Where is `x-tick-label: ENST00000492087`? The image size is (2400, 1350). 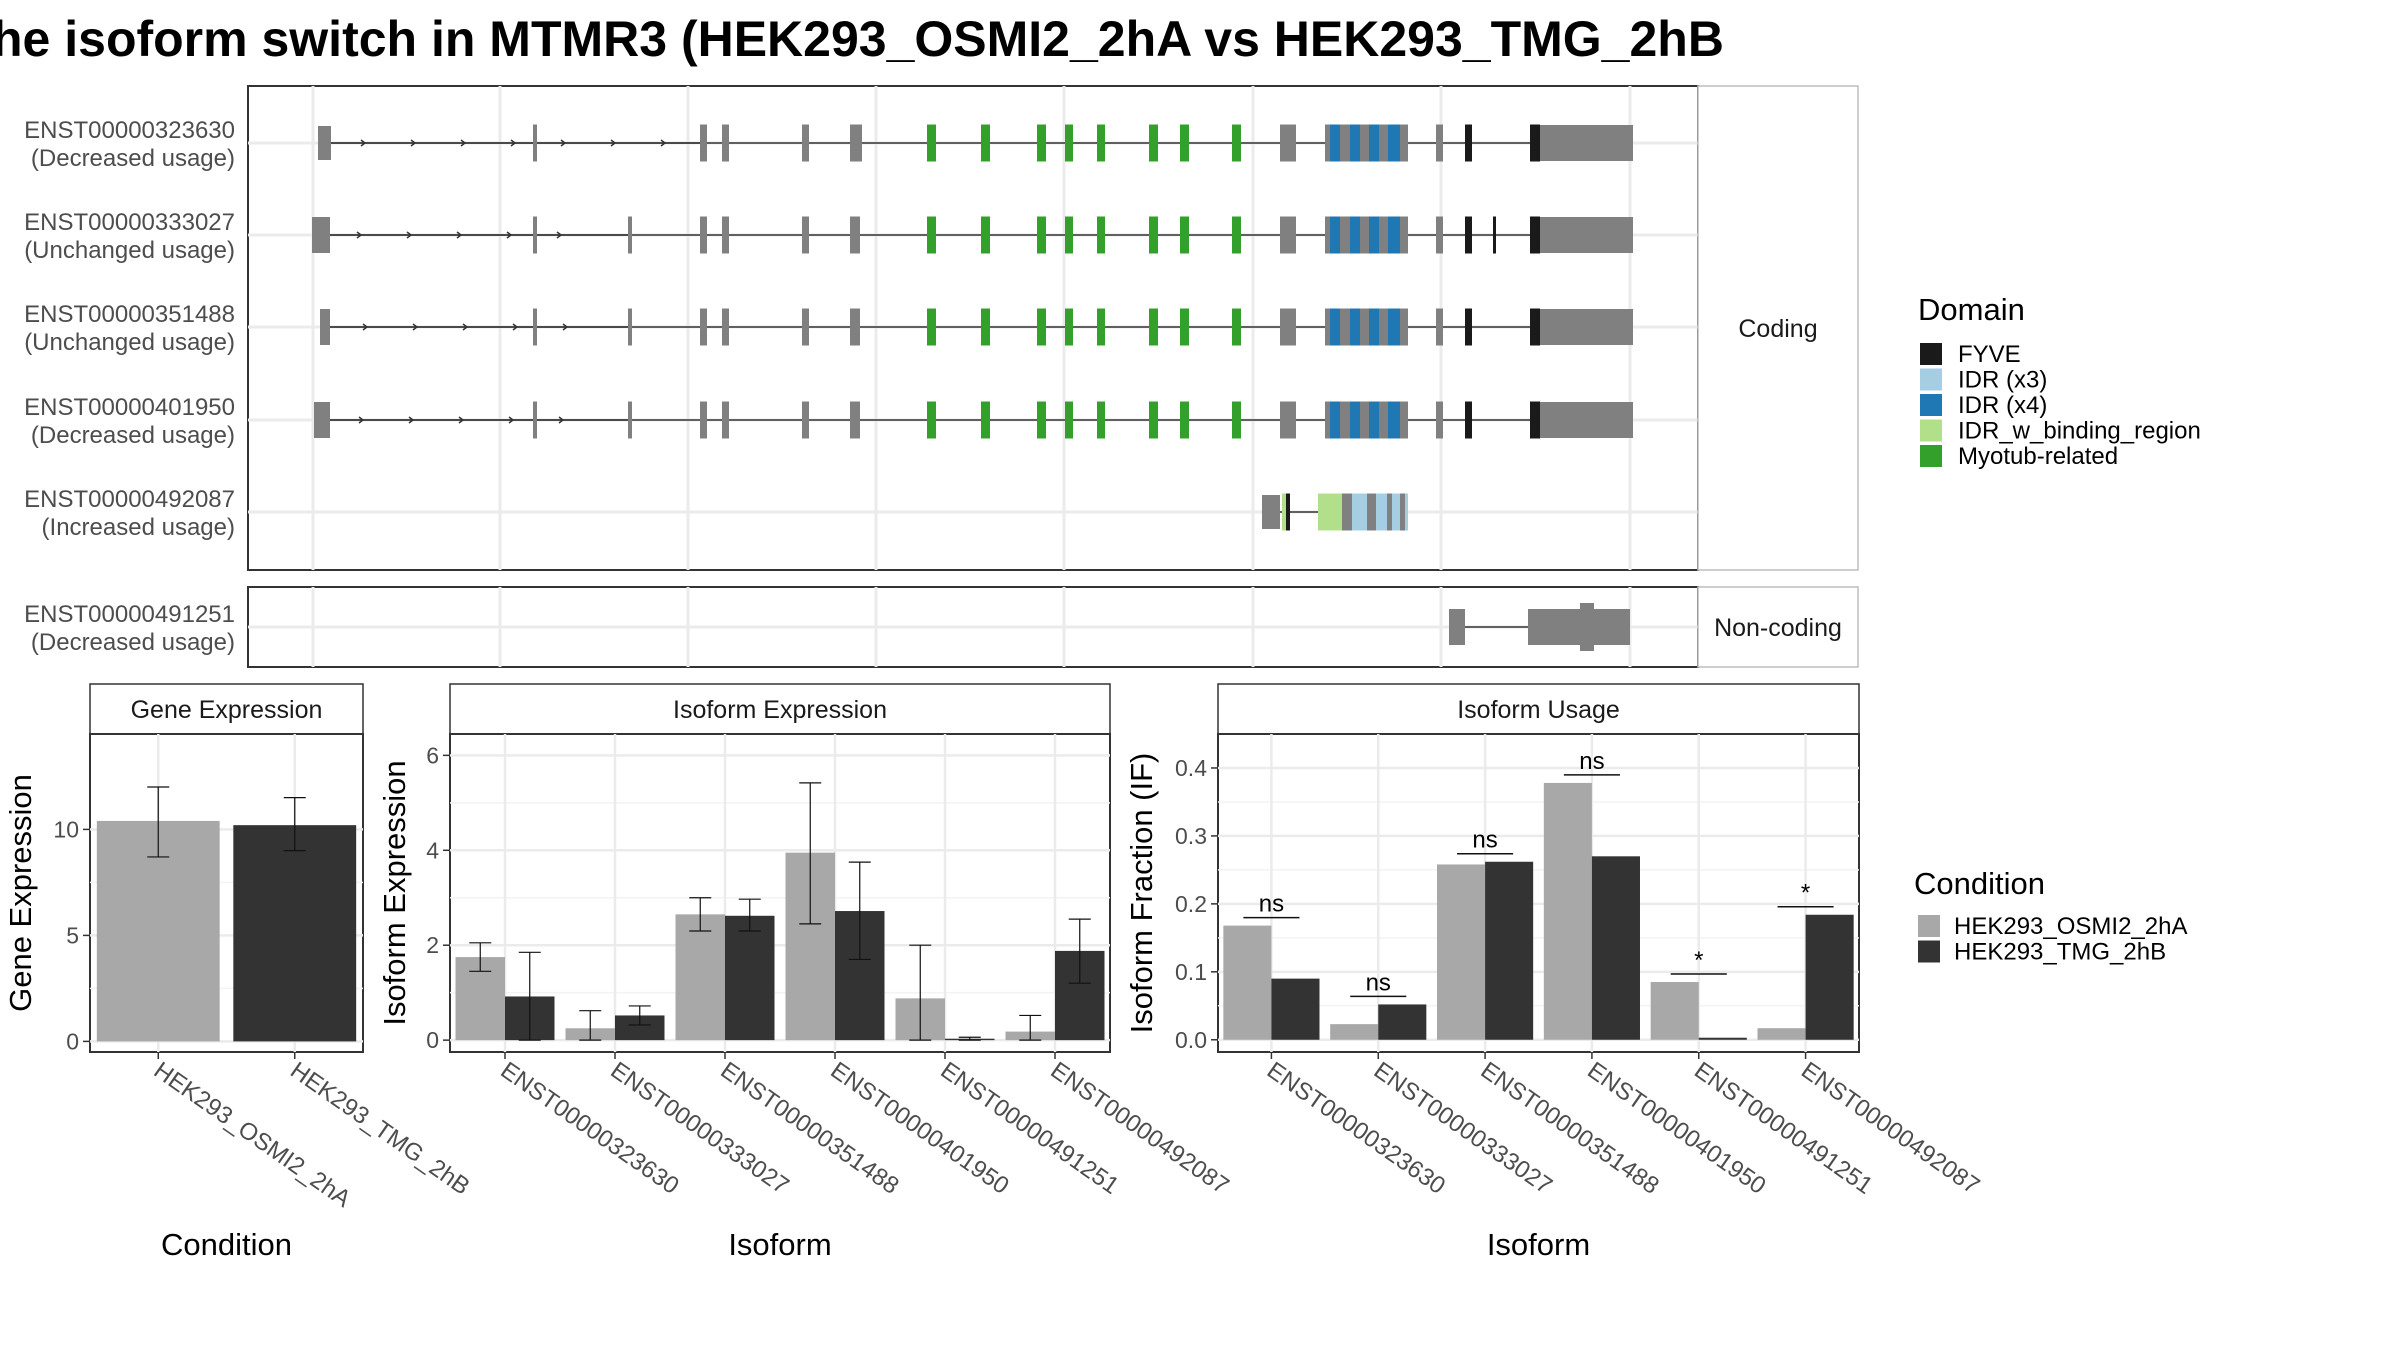 x-tick-label: ENST00000492087 is located at coordinates (1140, 1128).